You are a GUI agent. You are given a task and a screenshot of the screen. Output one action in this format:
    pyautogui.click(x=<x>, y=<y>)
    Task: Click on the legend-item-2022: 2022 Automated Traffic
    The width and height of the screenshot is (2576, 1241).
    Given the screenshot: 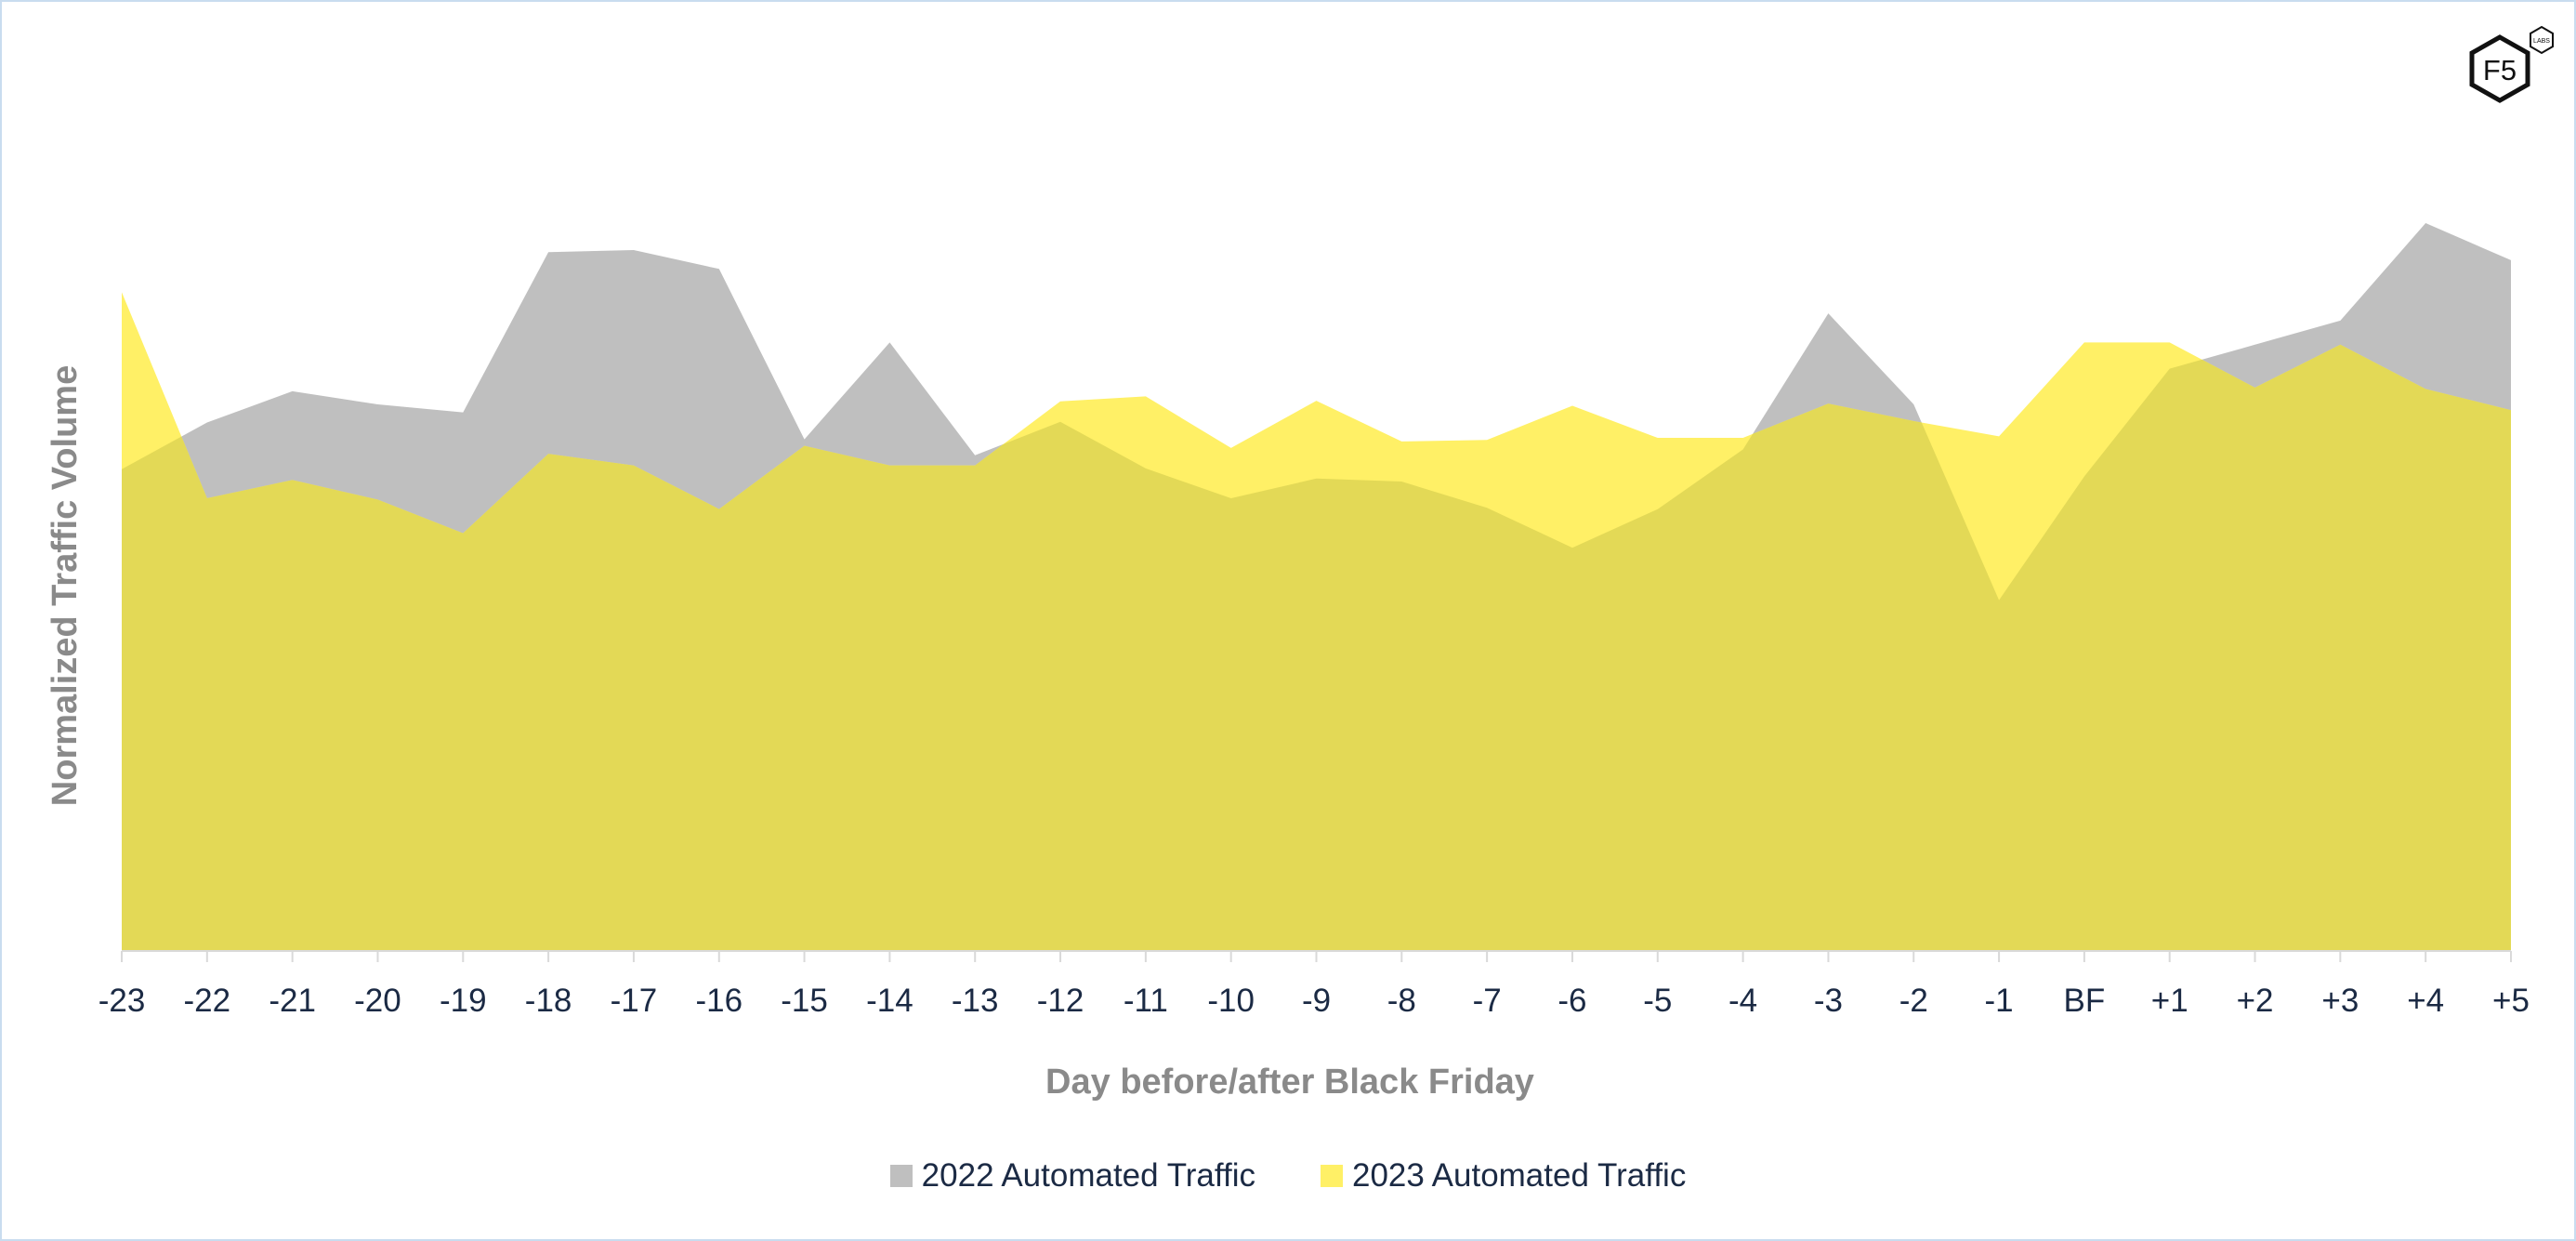 What is the action you would take?
    pyautogui.click(x=1072, y=1176)
    